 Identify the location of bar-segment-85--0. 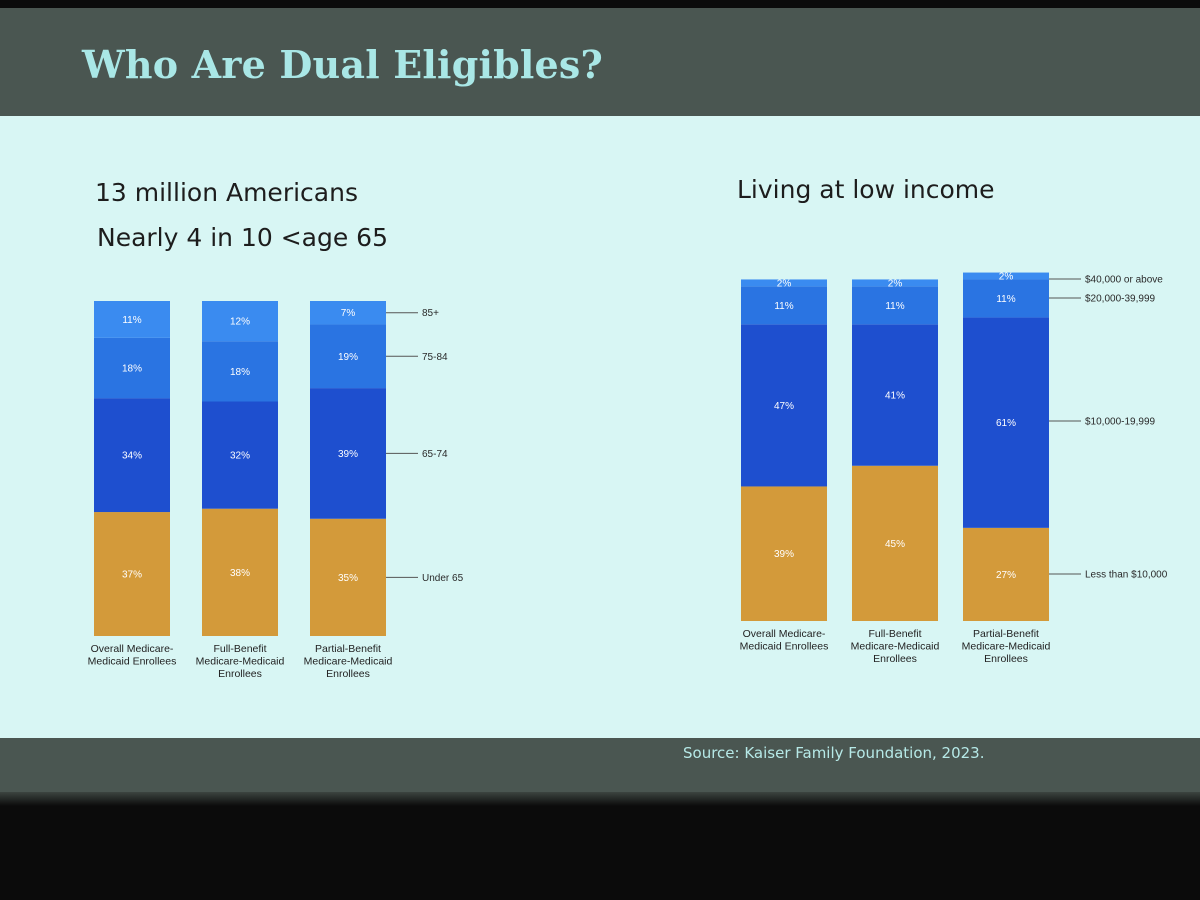
(132, 319).